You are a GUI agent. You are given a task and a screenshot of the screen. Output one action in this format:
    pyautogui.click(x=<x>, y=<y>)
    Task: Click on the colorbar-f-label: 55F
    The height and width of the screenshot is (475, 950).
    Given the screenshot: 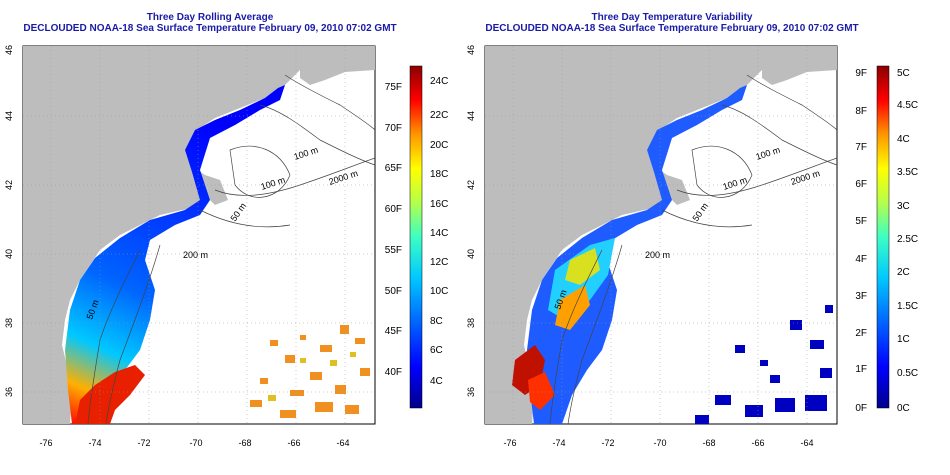 What is the action you would take?
    pyautogui.click(x=393, y=250)
    